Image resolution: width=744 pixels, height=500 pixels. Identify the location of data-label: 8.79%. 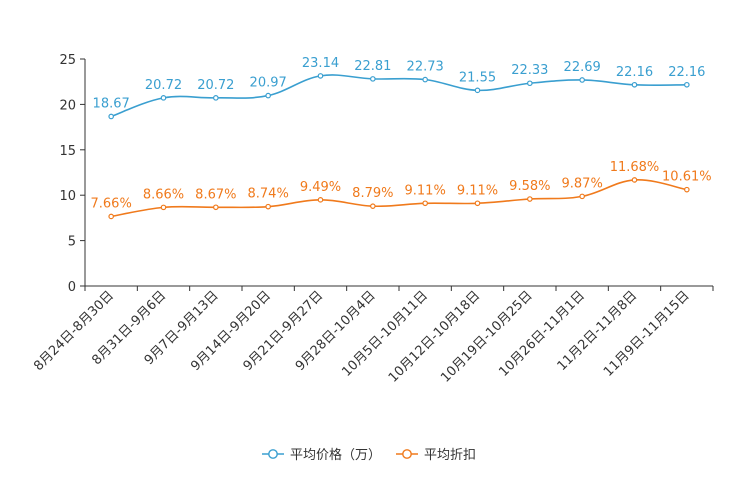
(372, 193).